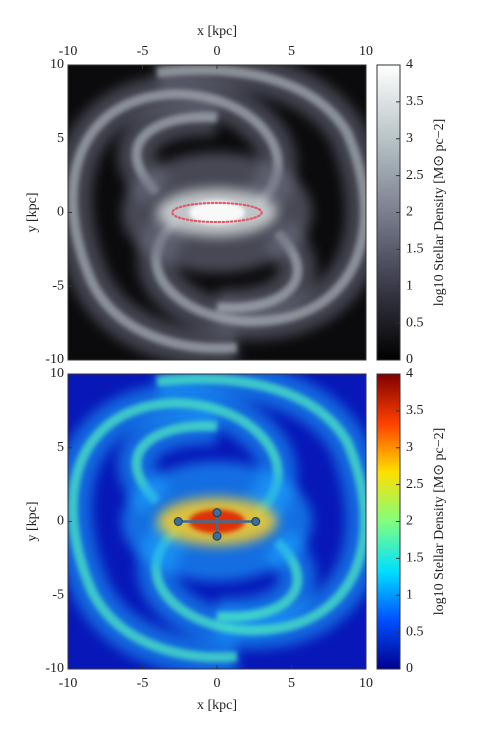  I want to click on core, so click(217, 212).